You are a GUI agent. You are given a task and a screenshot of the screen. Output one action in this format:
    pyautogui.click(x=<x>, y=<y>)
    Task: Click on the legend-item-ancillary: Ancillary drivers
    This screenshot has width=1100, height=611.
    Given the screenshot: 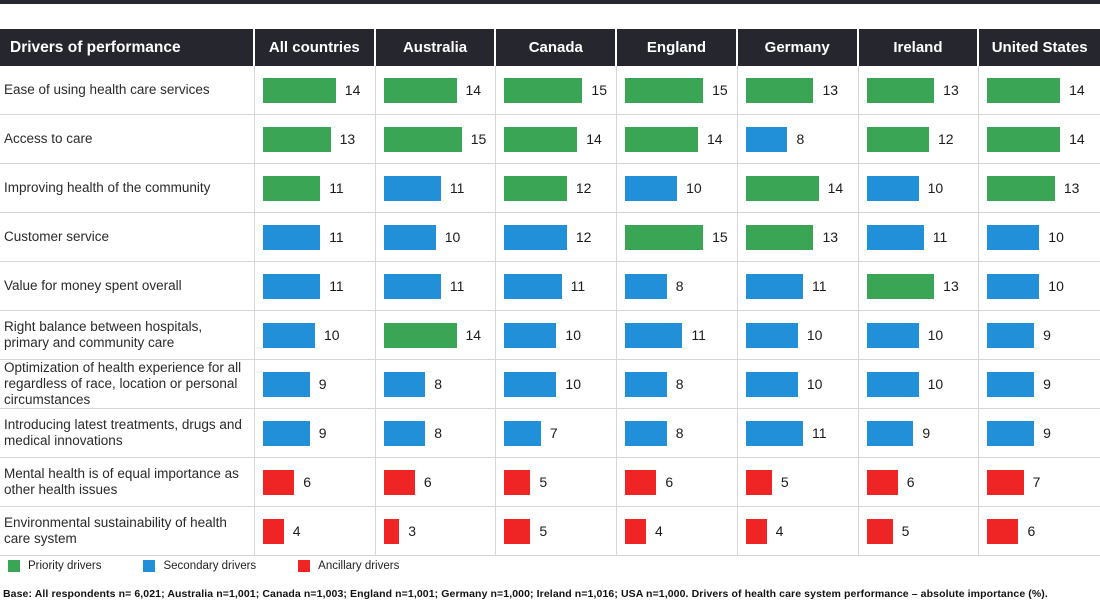 What is the action you would take?
    pyautogui.click(x=348, y=566)
    